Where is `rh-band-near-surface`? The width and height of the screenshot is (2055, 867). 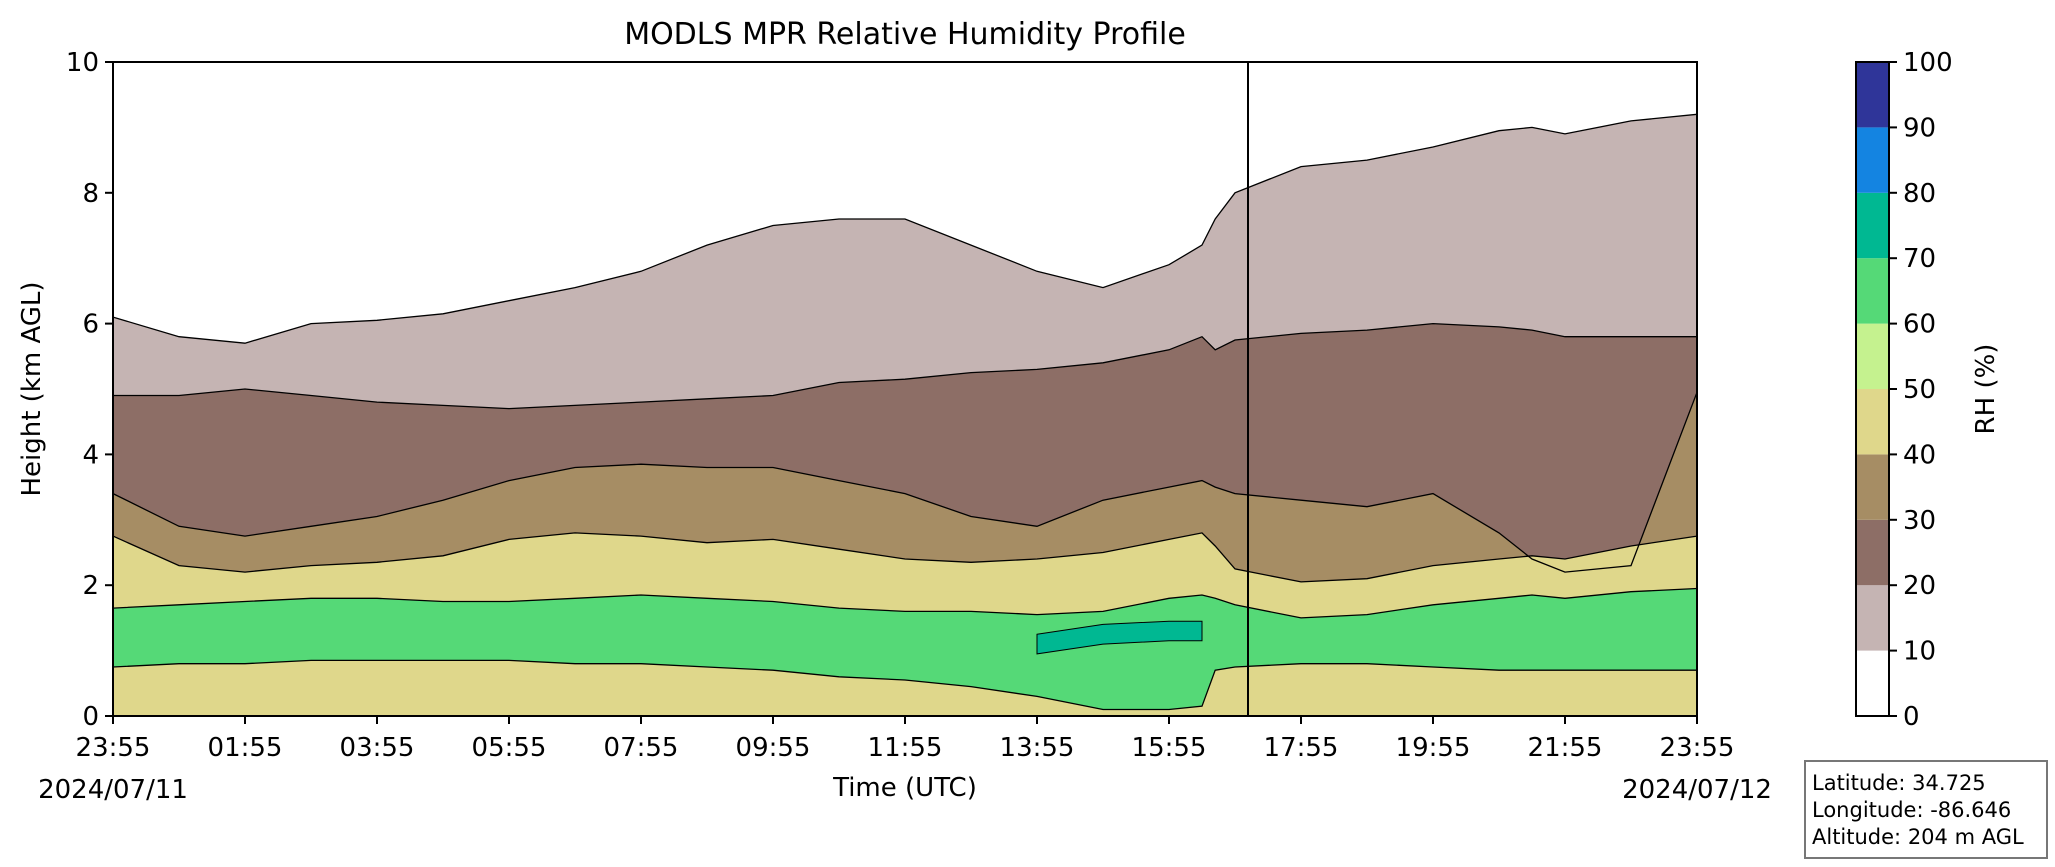 rh-band-near-surface is located at coordinates (905, 688).